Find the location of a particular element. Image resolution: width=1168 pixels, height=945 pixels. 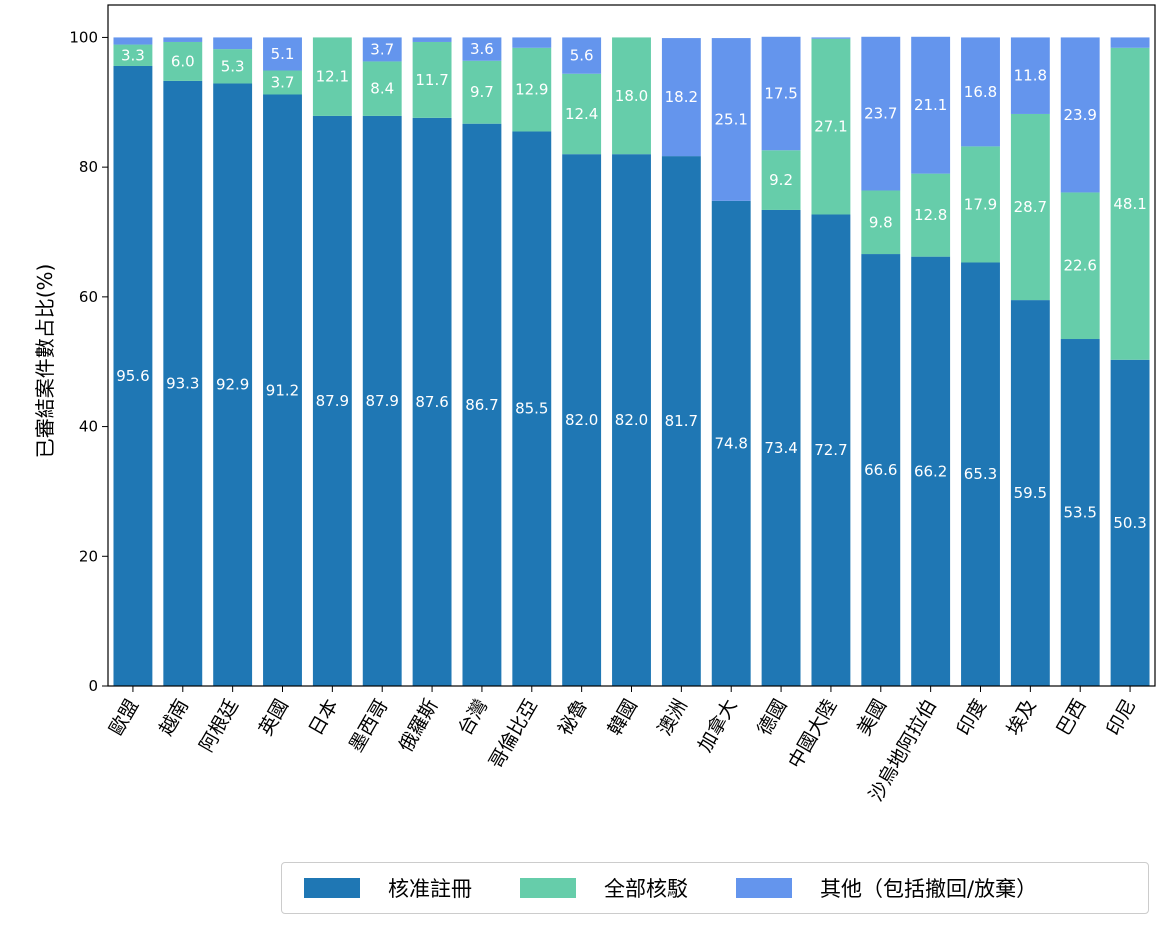

legend-item-rejected: 全部核駁 is located at coordinates (604, 888).